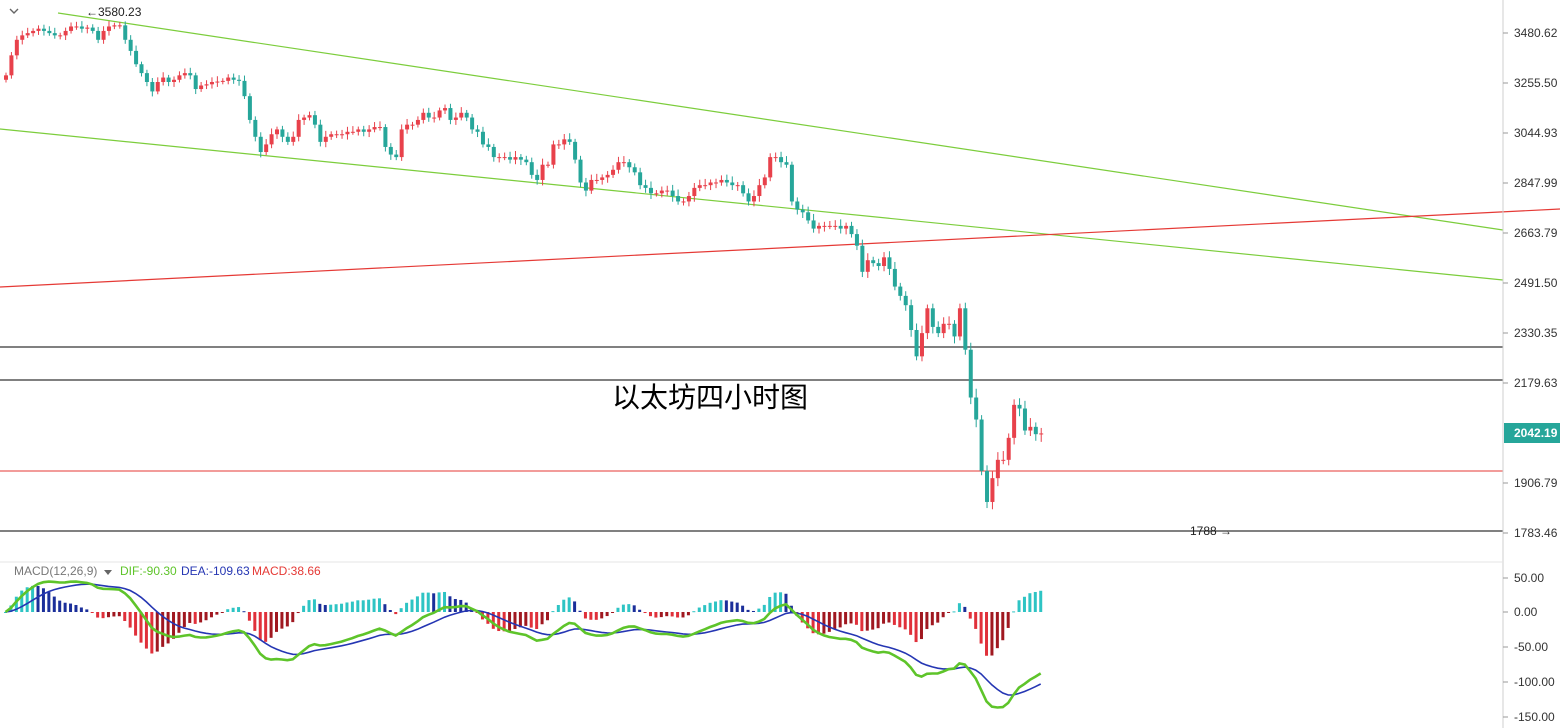 The image size is (1560, 728). I want to click on collapse-control, so click(14, 12).